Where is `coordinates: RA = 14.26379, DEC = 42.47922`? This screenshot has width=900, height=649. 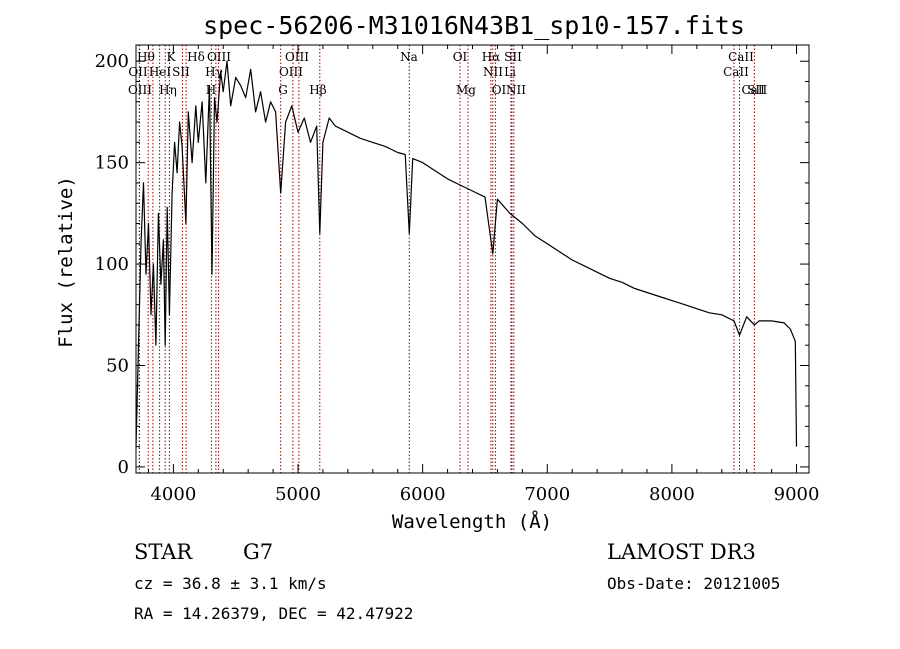 coordinates: RA = 14.26379, DEC = 42.47922 is located at coordinates (273, 613).